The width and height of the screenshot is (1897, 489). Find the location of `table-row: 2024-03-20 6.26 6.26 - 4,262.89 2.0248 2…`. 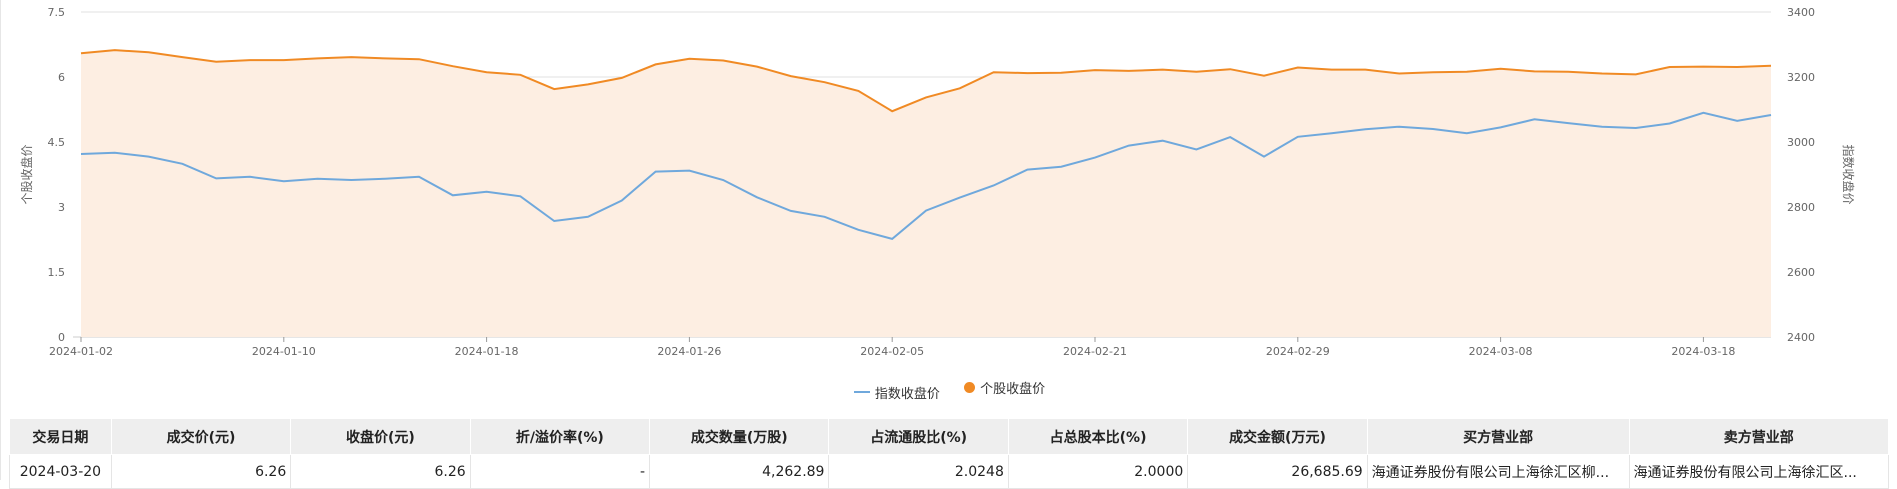

table-row: 2024-03-20 6.26 6.26 - 4,262.89 2.0248 2… is located at coordinates (949, 471).